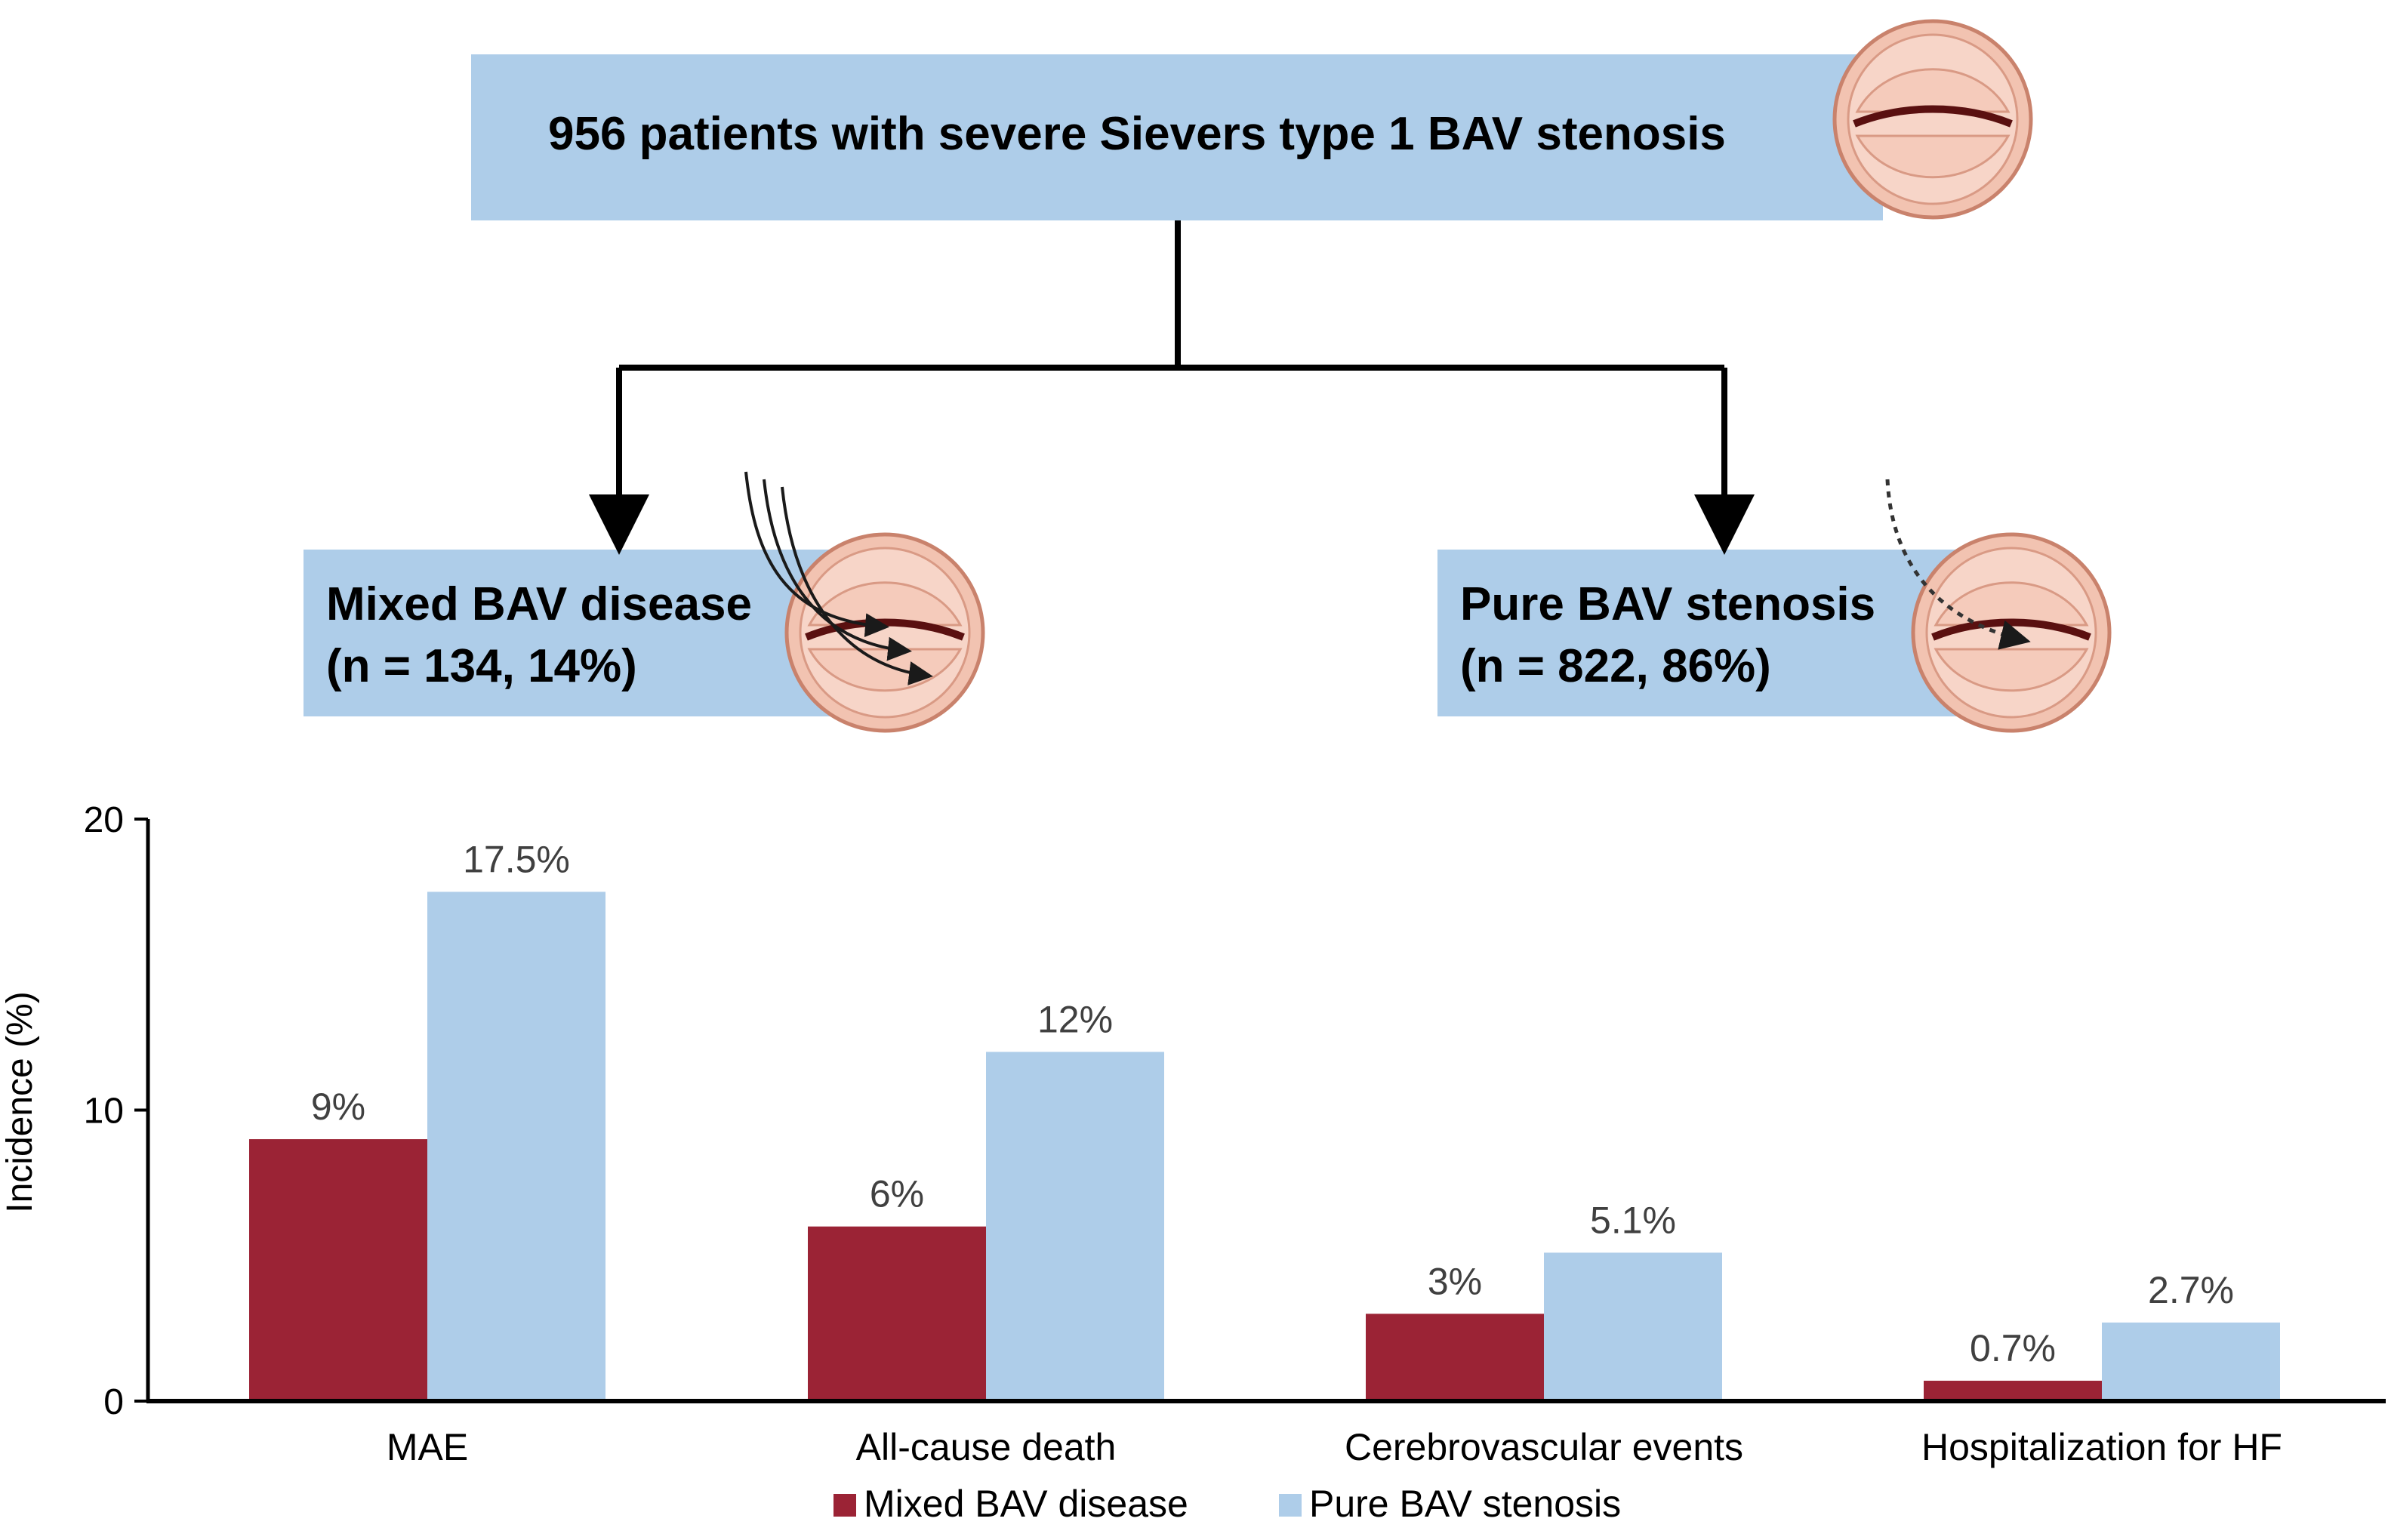  What do you see at coordinates (539, 604) in the screenshot?
I see `mixed-group-title: Mixed BAV disease` at bounding box center [539, 604].